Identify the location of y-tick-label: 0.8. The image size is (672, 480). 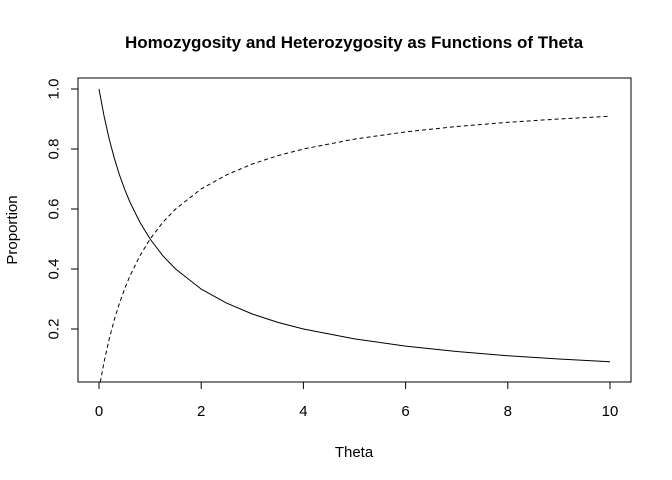
(53, 149).